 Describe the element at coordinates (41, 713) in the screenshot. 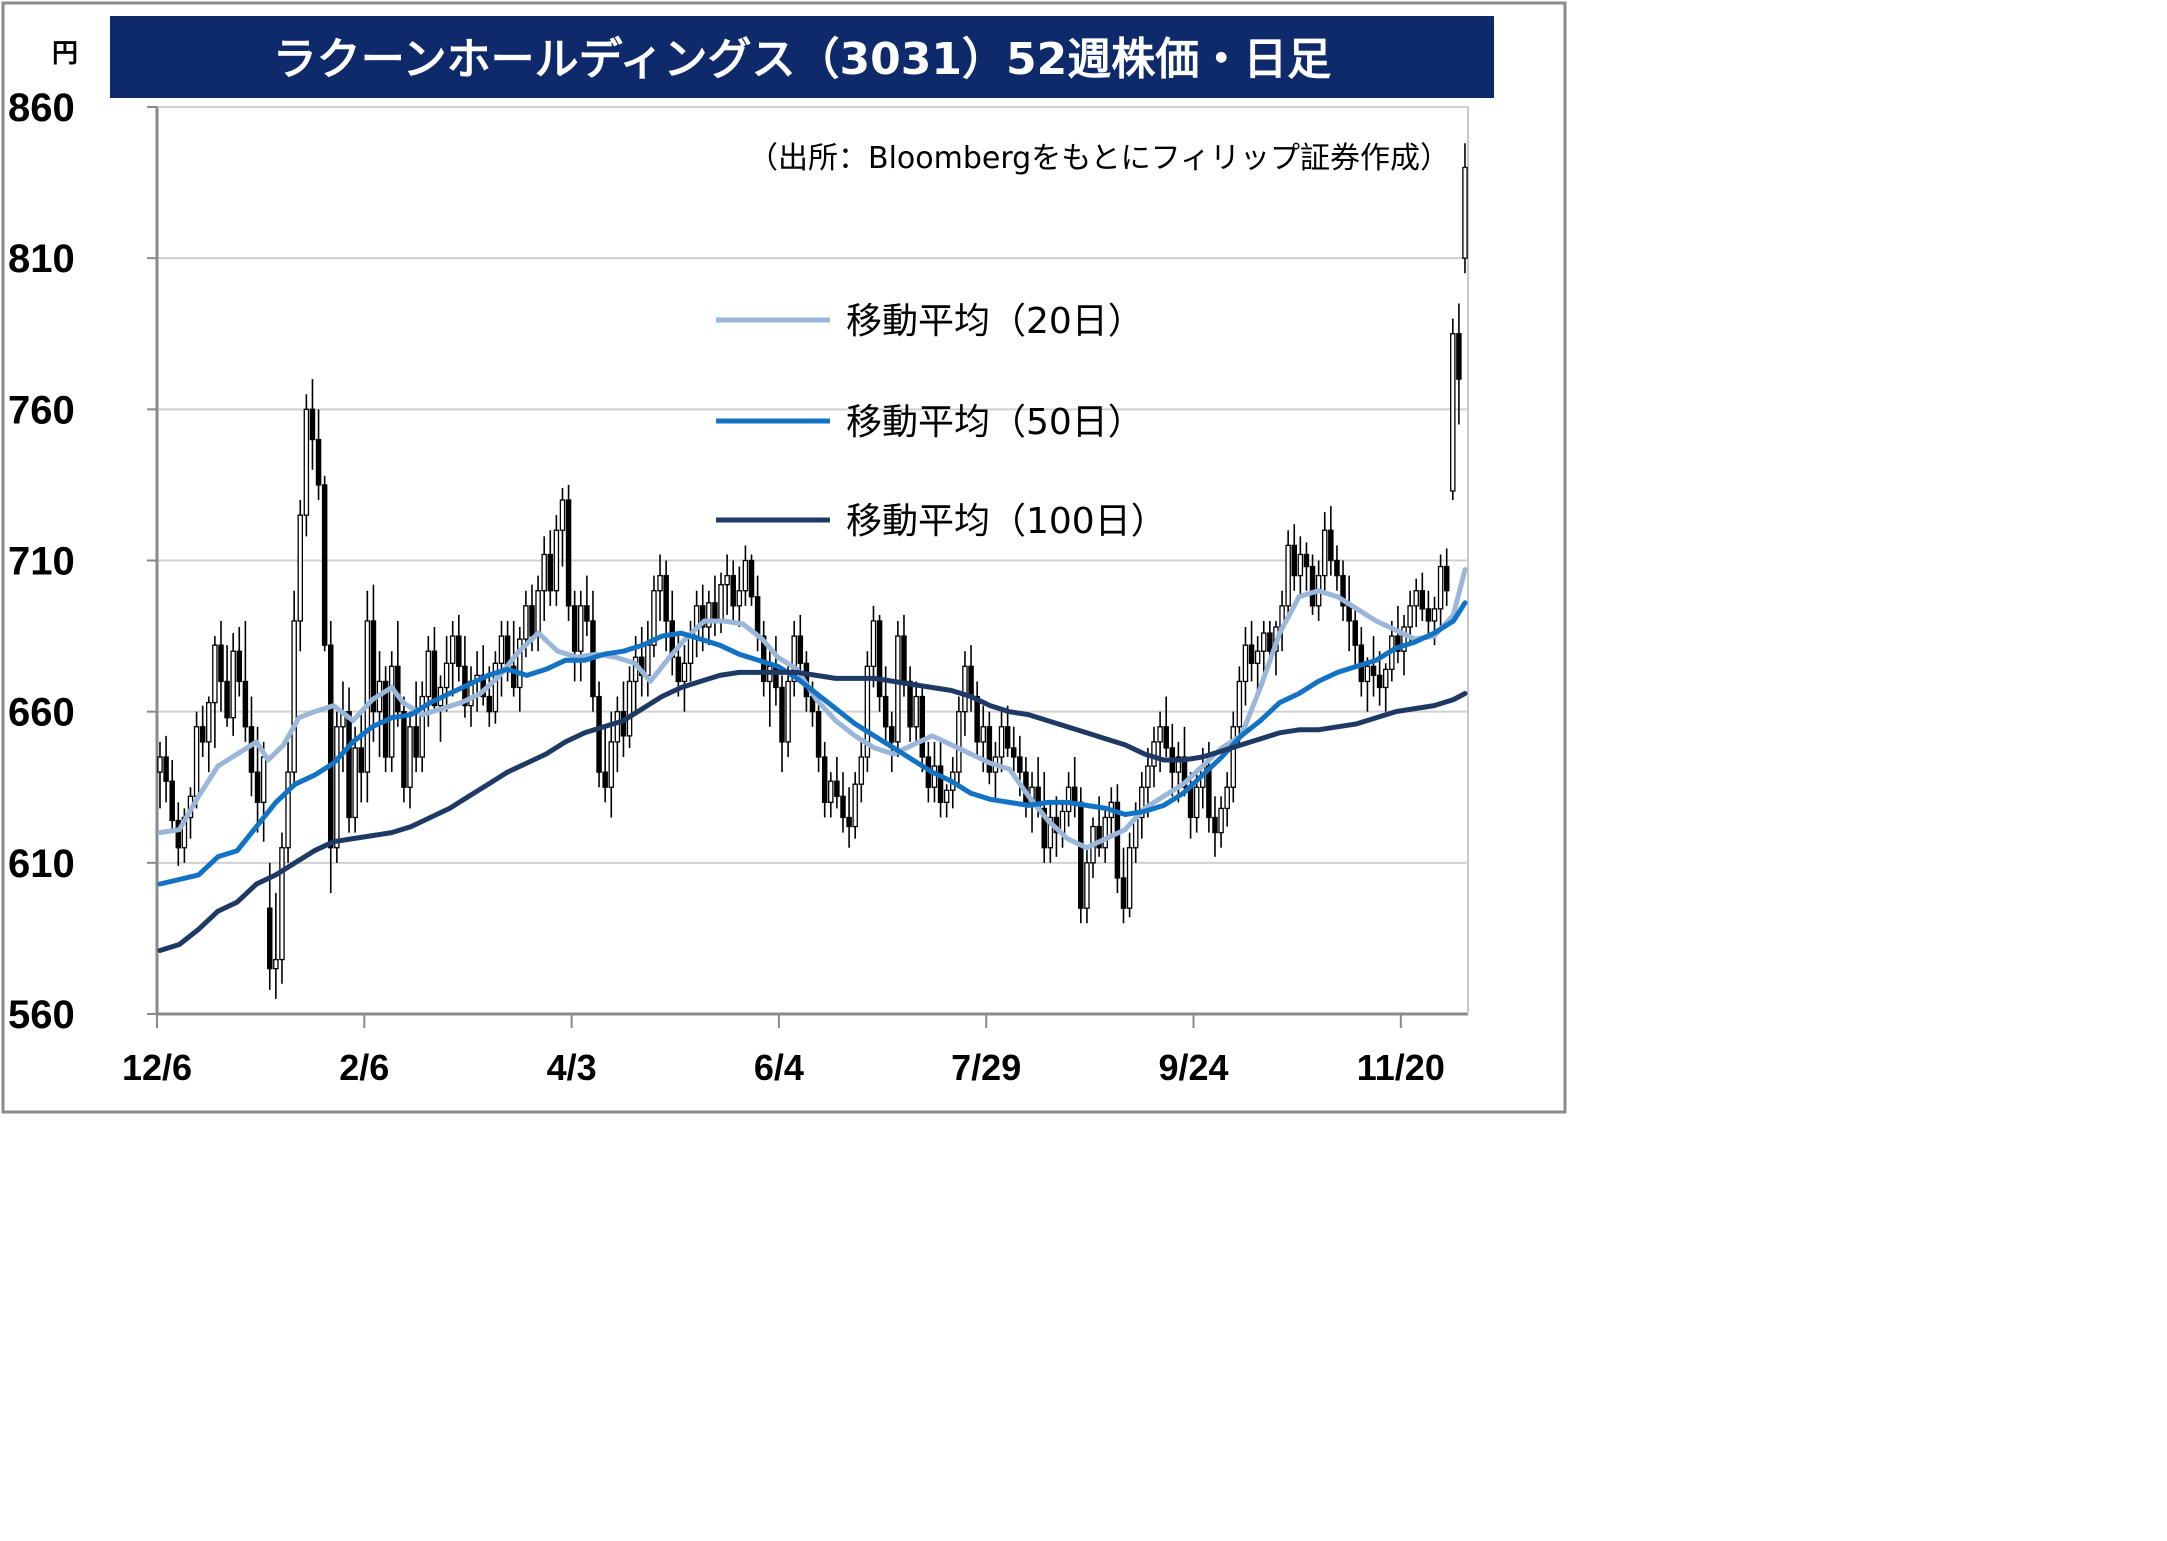

I see `y-tick-label: 660` at that location.